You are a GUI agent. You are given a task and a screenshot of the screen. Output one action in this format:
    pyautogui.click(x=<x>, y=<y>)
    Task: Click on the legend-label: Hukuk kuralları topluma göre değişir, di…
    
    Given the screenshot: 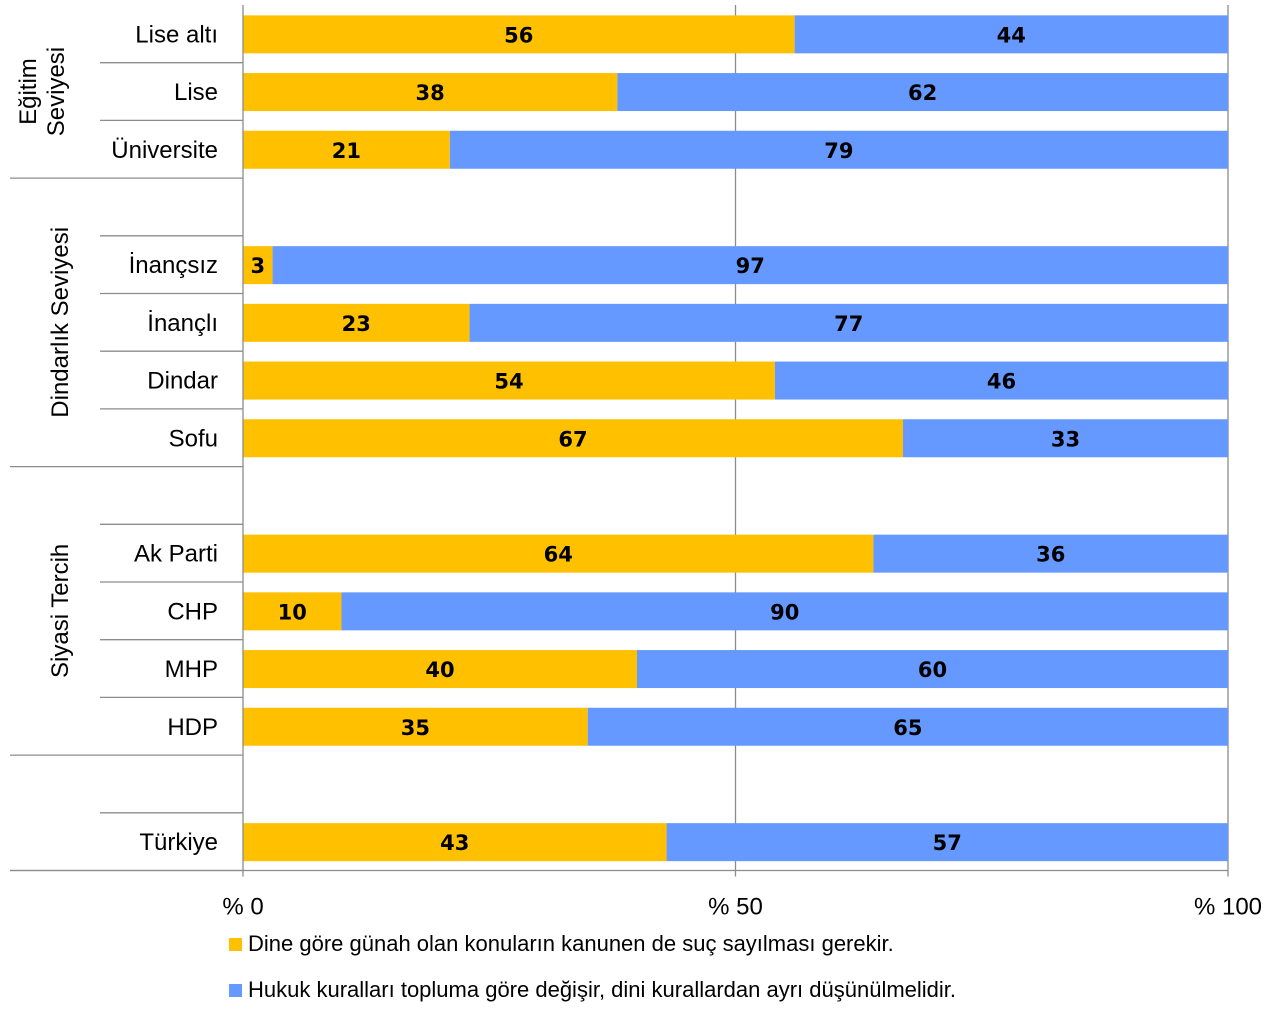 What is the action you would take?
    pyautogui.click(x=602, y=989)
    